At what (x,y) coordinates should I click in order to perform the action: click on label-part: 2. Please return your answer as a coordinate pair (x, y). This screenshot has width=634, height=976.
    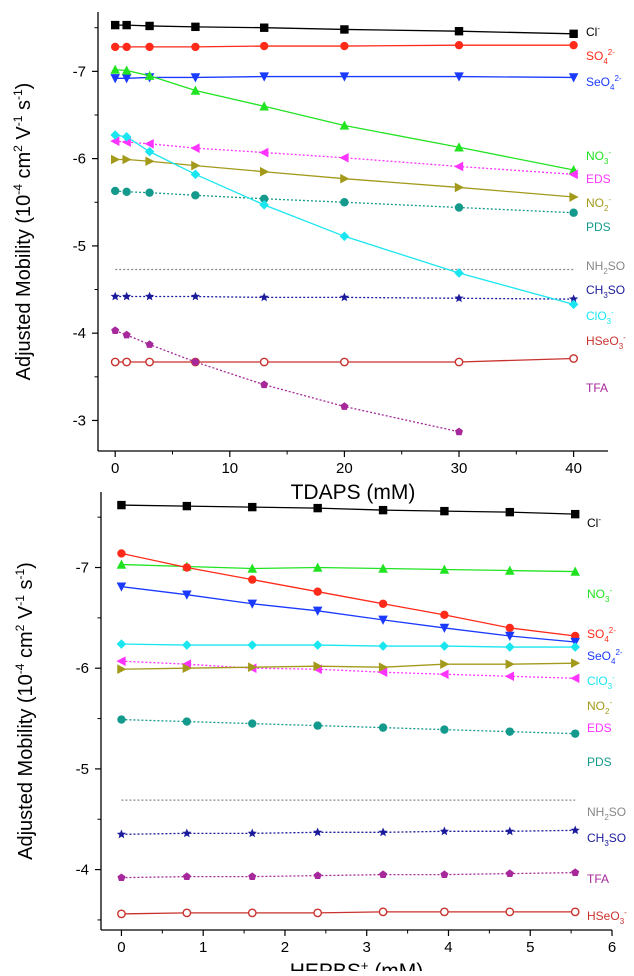
    Looking at the image, I should click on (606, 817).